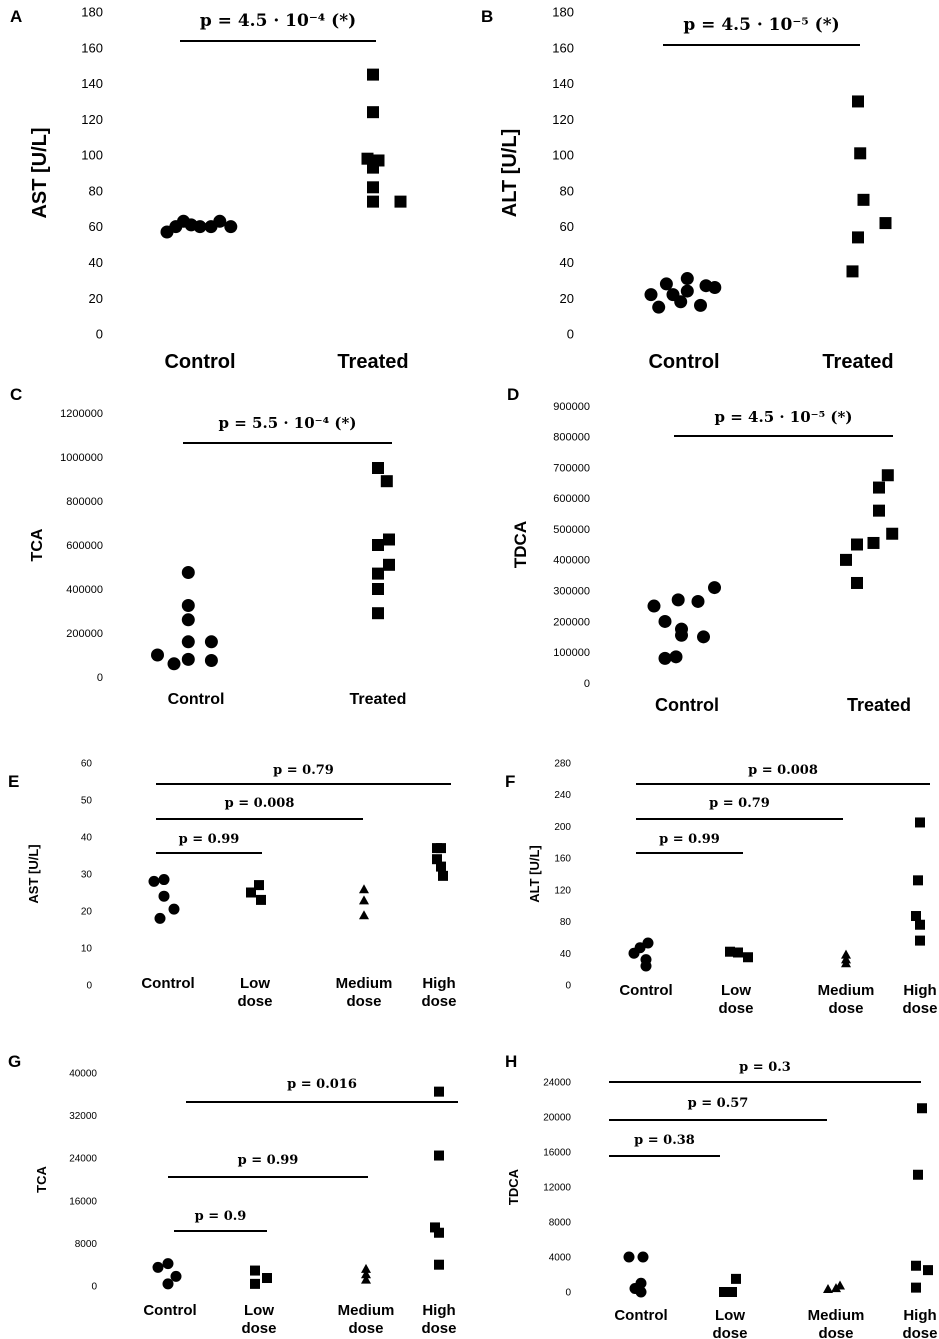  I want to click on category-label: High, so click(438, 983).